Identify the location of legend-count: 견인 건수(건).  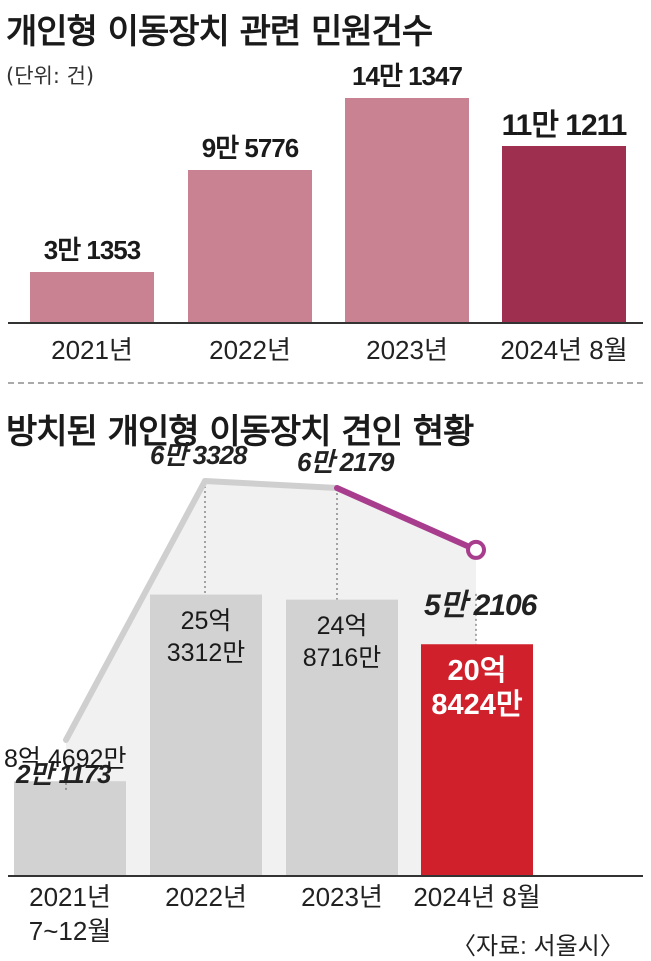
(535, 496).